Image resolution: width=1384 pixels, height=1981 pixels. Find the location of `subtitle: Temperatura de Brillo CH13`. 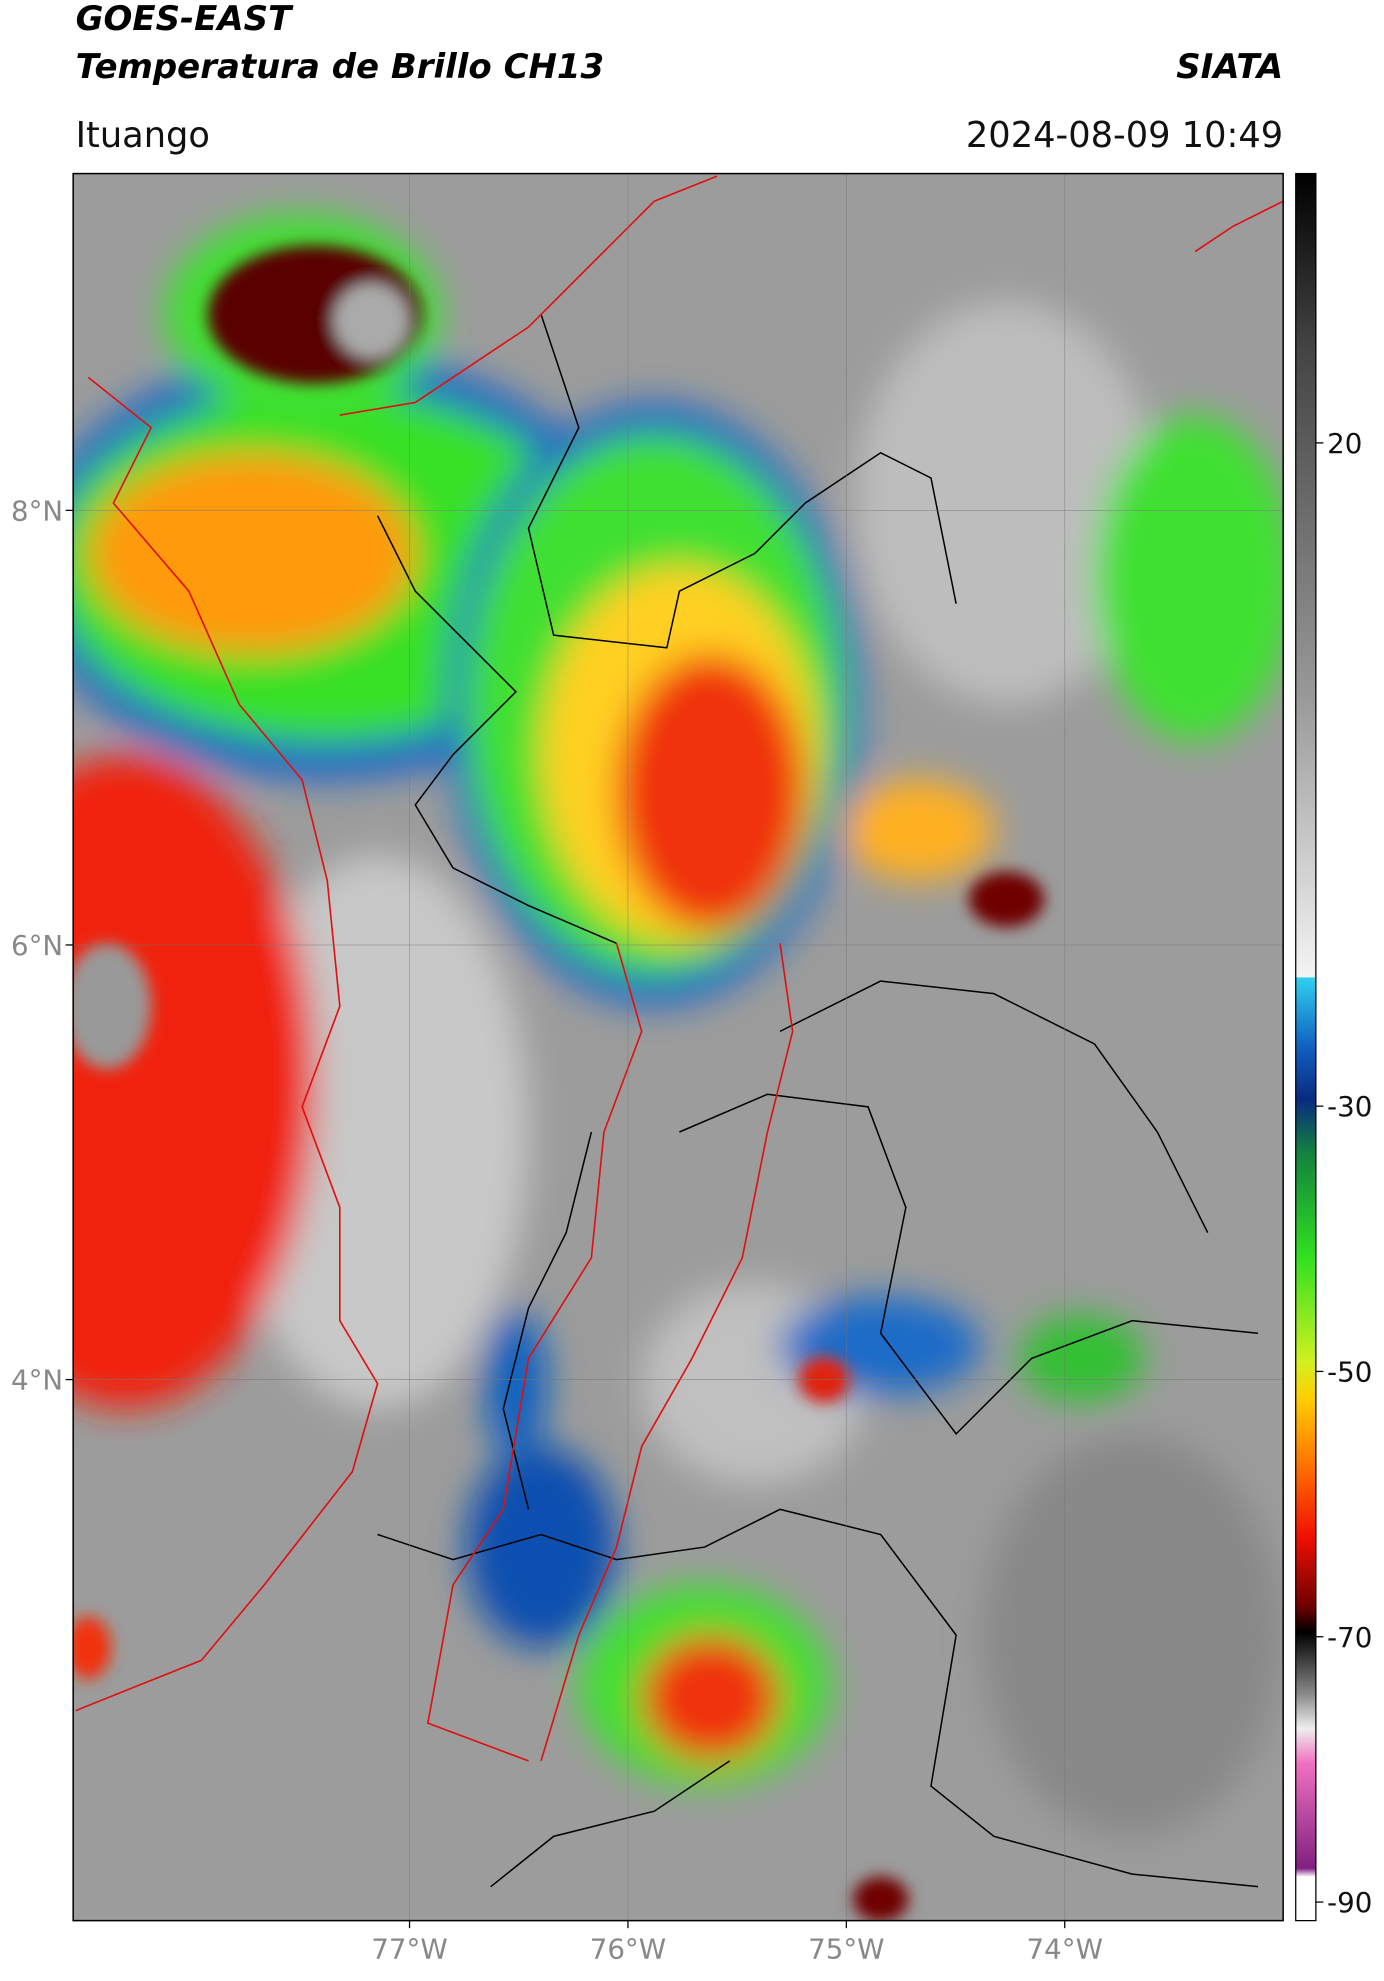

subtitle: Temperatura de Brillo CH13 is located at coordinates (340, 67).